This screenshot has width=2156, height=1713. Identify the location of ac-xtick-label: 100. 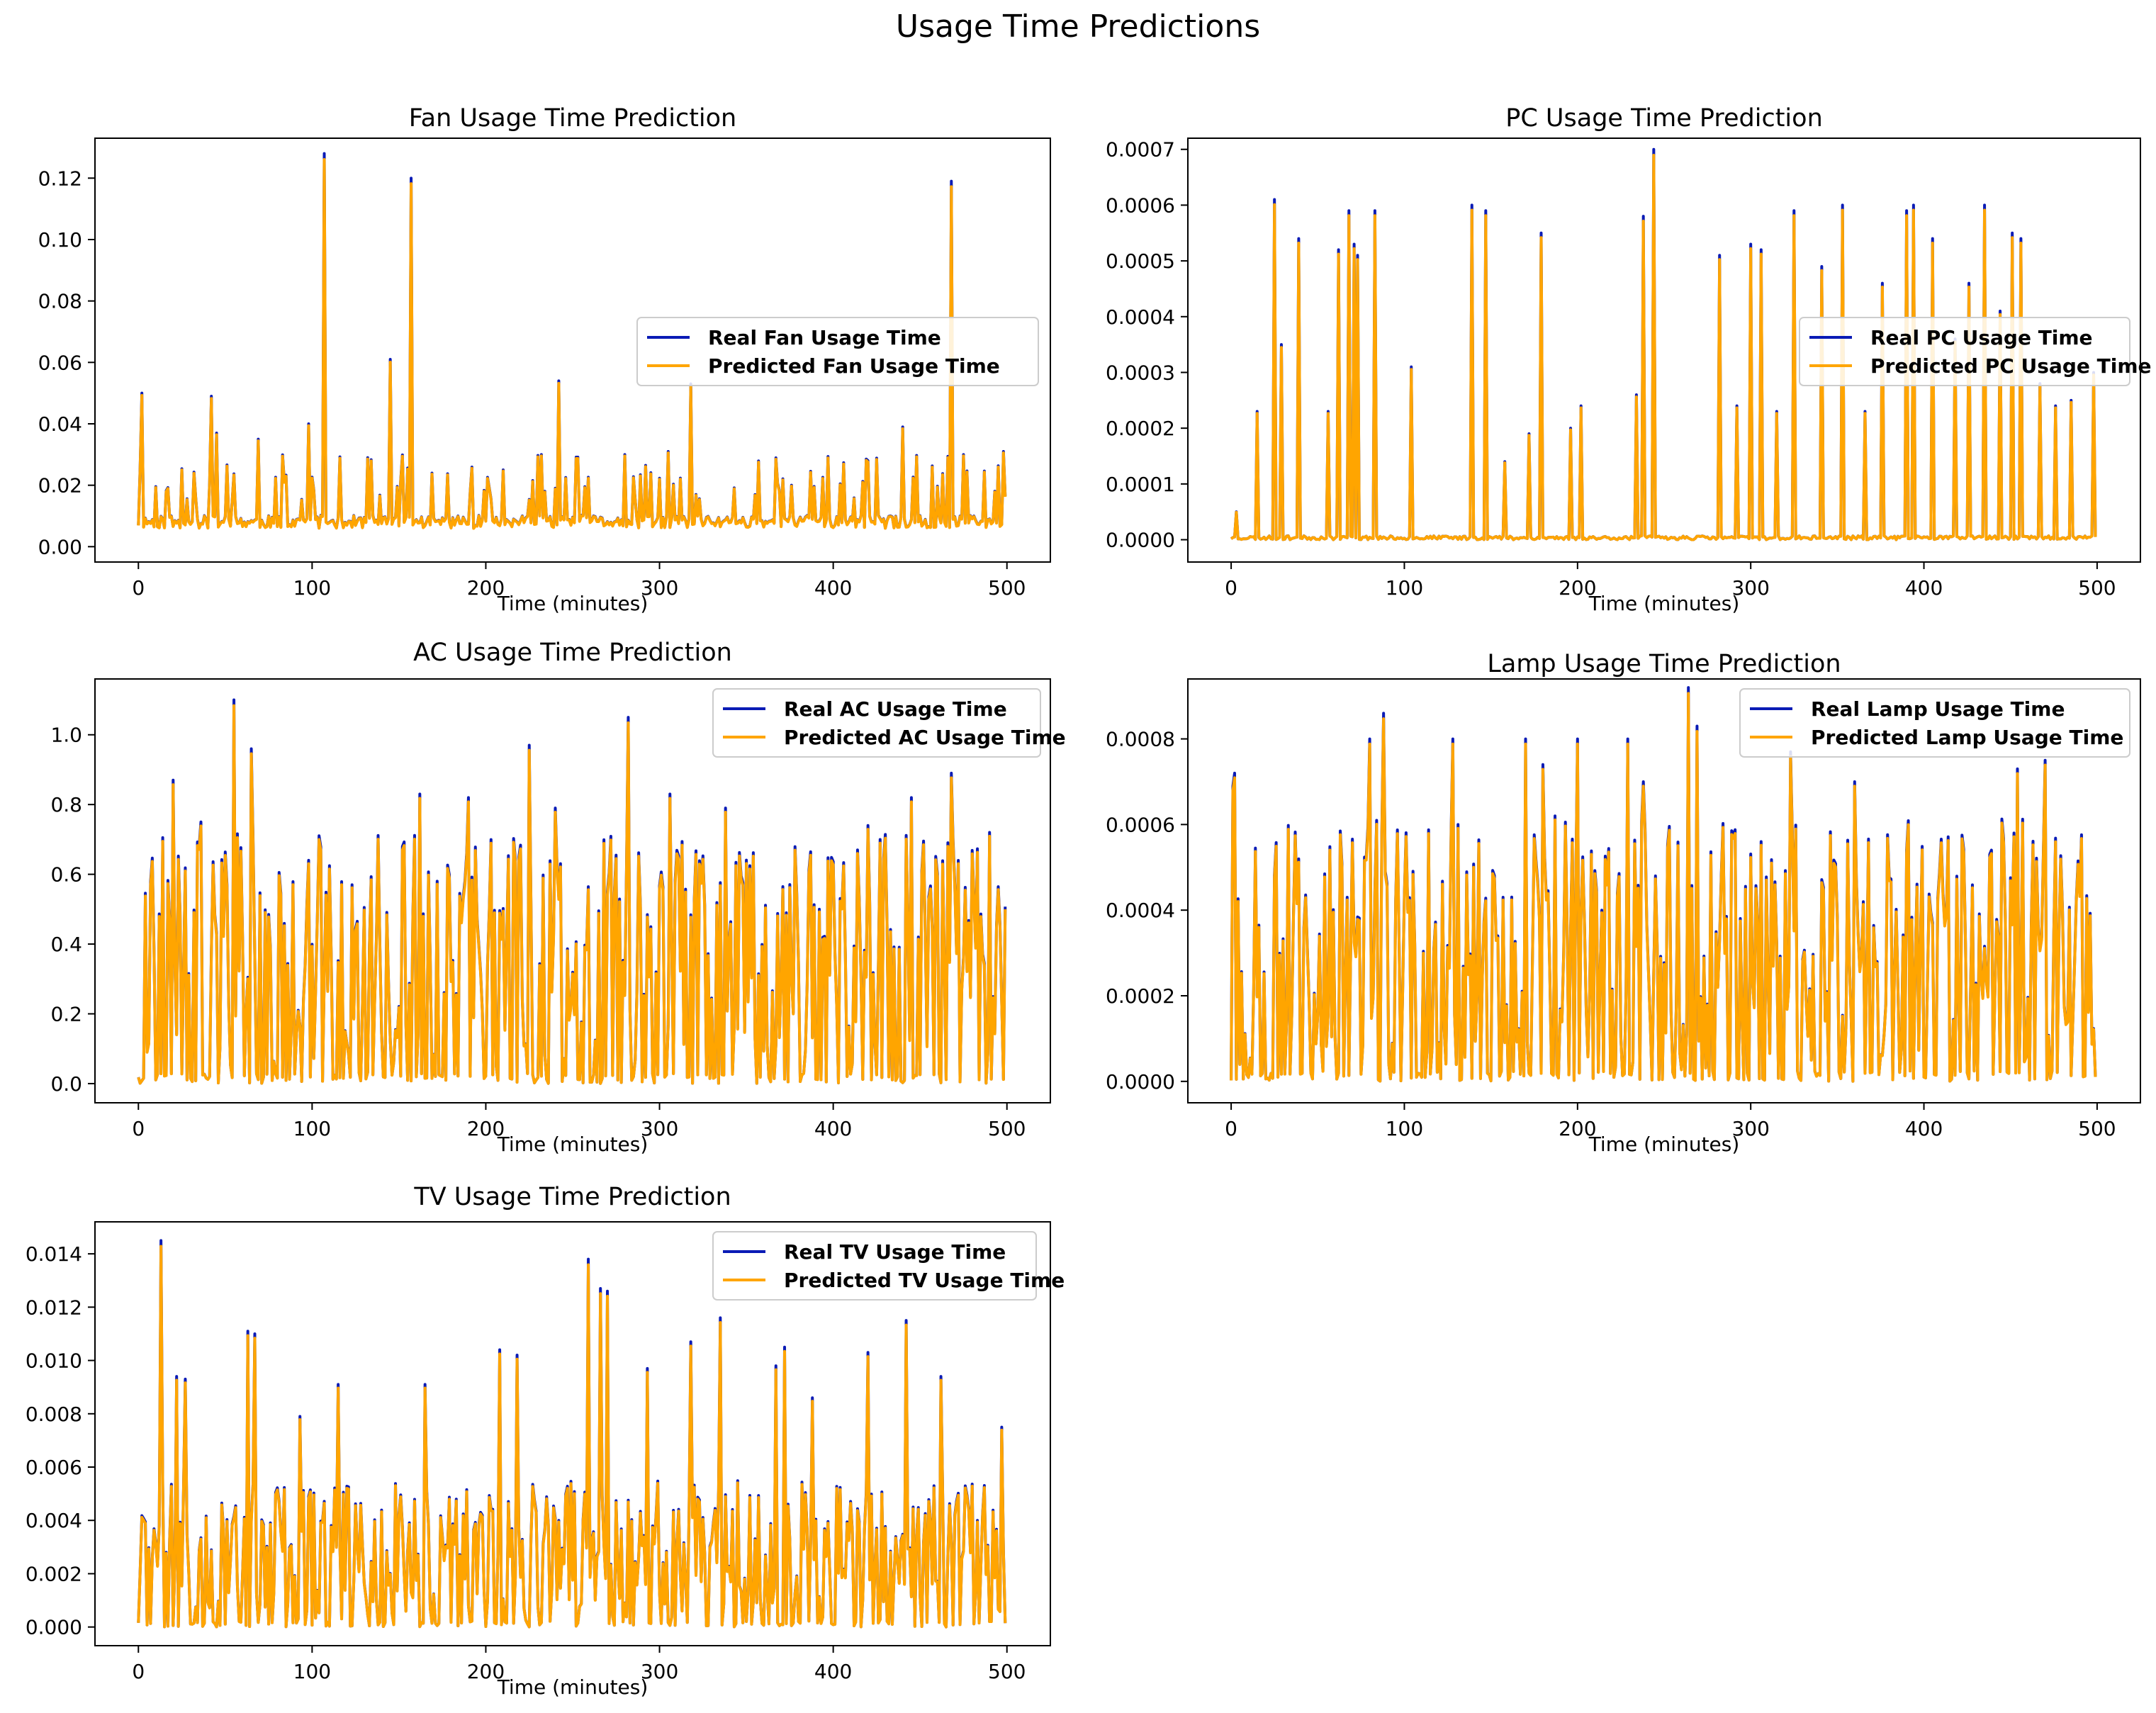
(312, 1128).